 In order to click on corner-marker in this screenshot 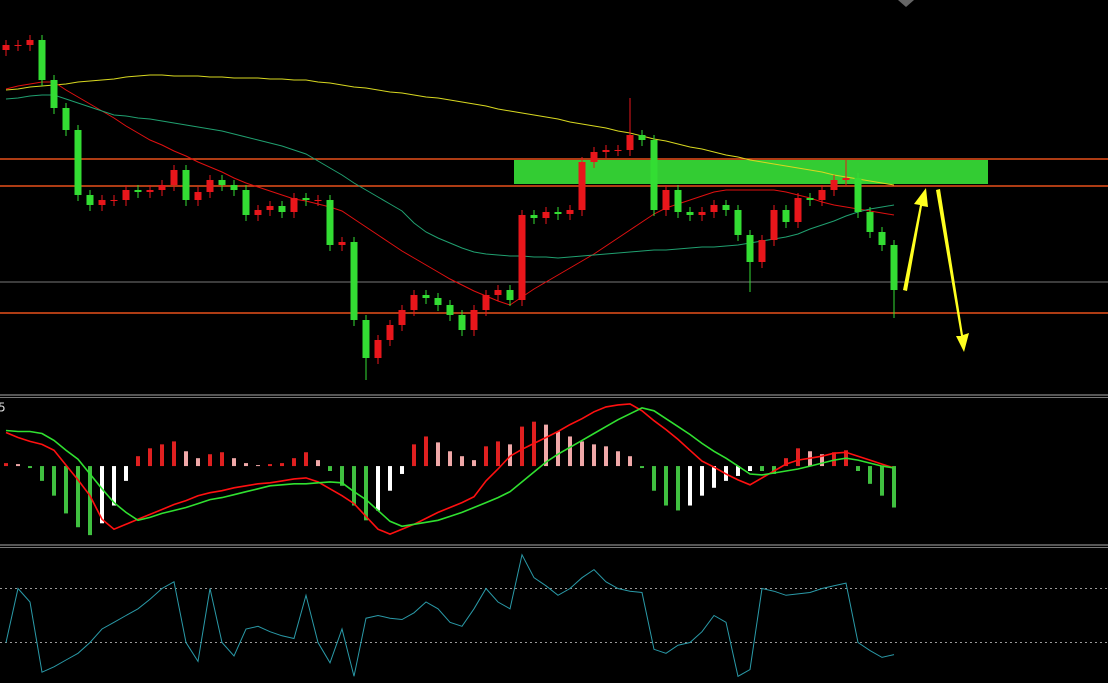, I will do `click(906, 3)`.